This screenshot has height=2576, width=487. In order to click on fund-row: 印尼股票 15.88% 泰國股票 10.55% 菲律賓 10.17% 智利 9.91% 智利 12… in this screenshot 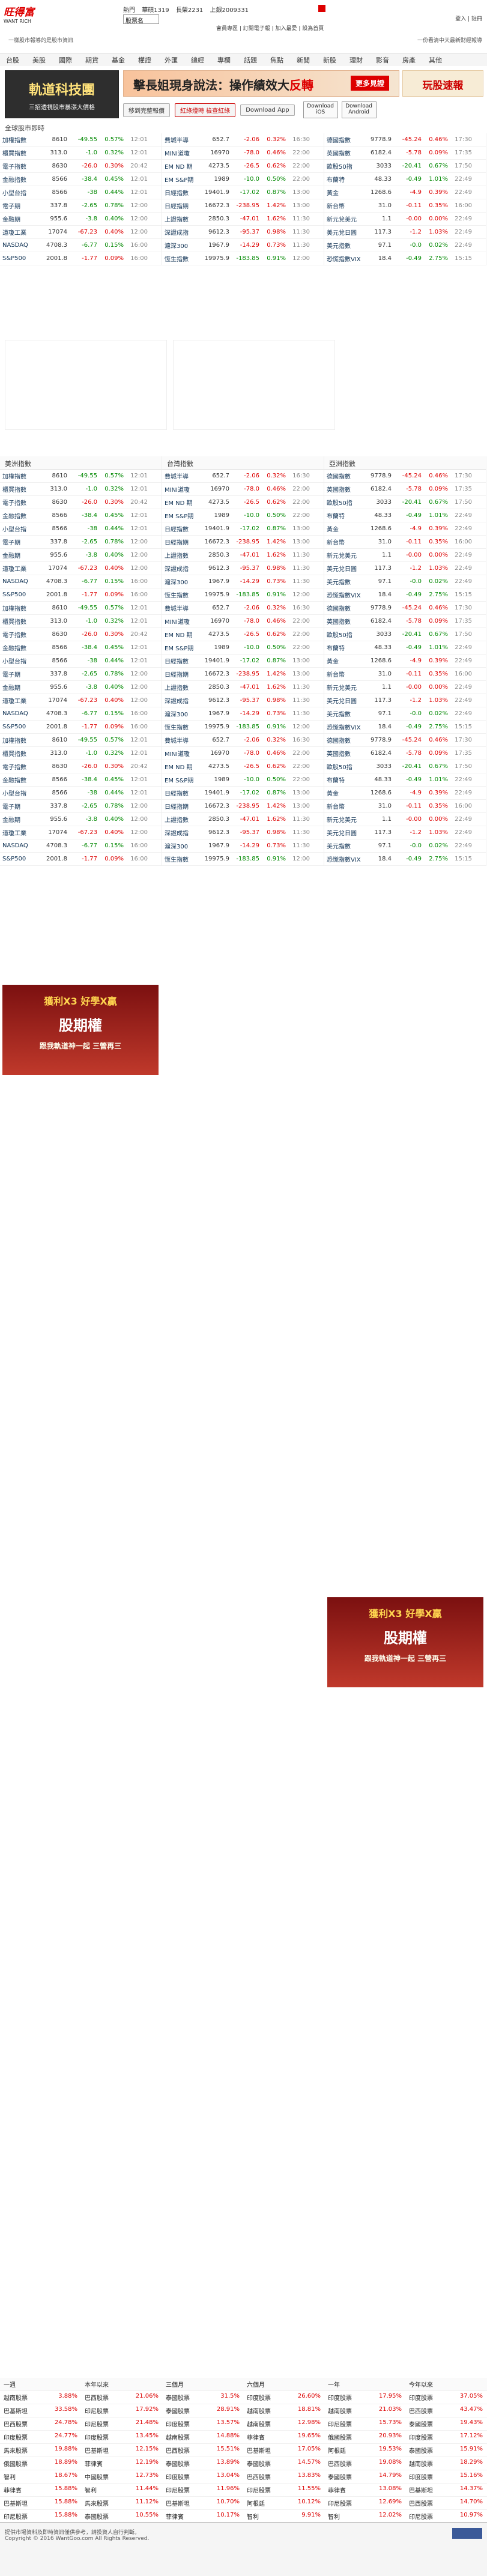, I will do `click(243, 2517)`.